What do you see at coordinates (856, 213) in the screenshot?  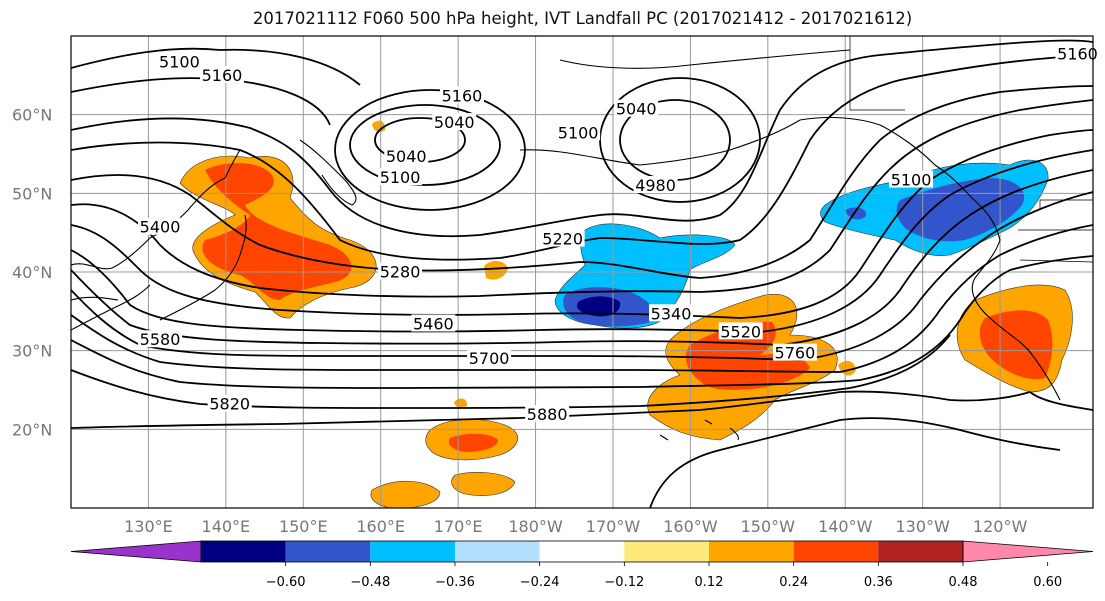 I see `ivt-negative-region` at bounding box center [856, 213].